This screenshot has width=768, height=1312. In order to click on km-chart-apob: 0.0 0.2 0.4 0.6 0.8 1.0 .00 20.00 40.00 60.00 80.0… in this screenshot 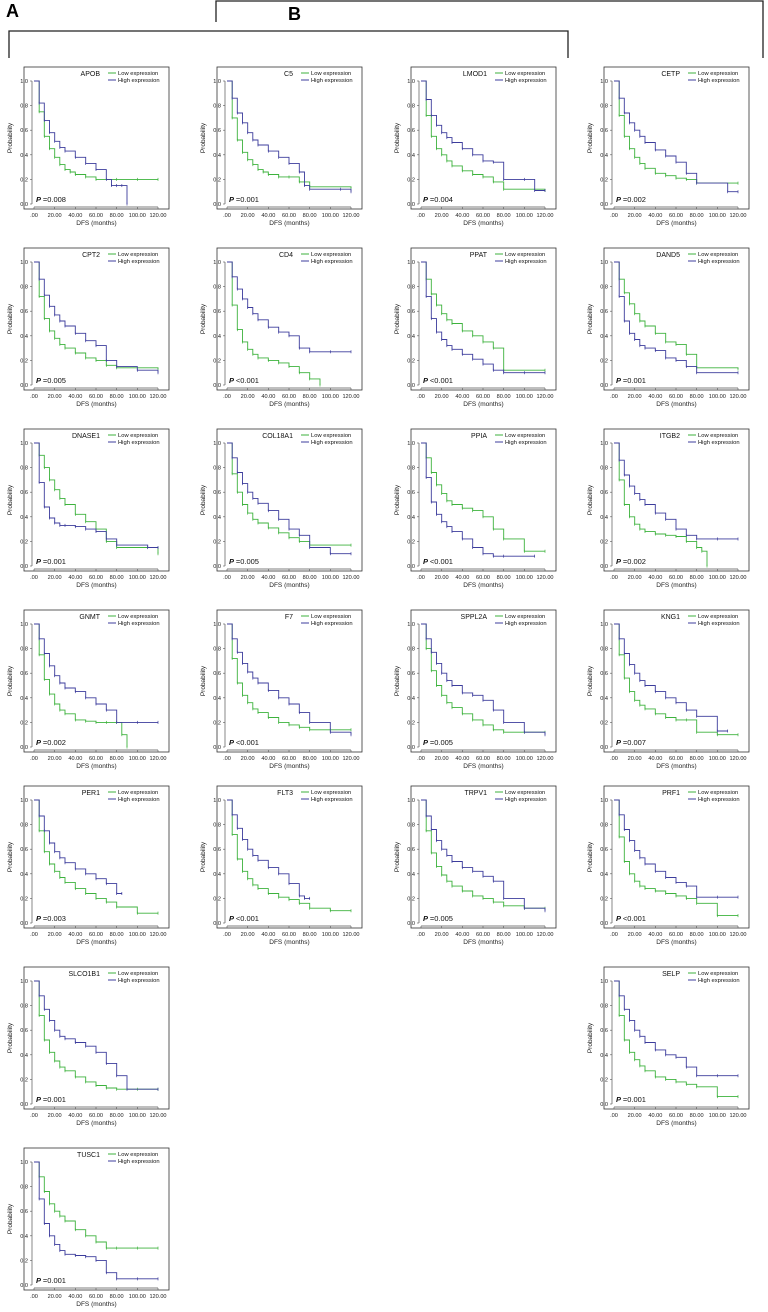, I will do `click(88, 146)`.